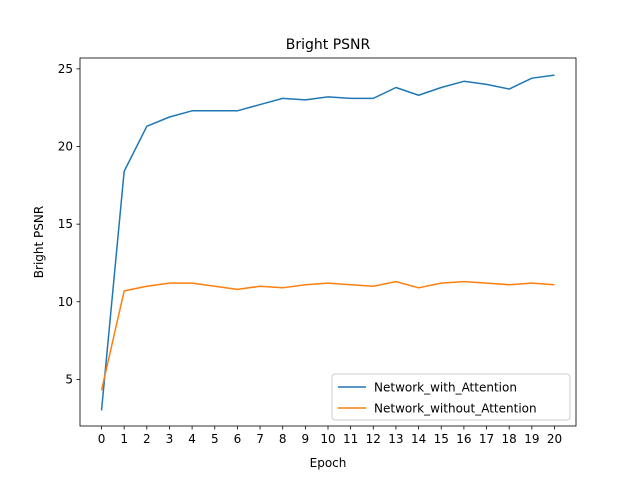 Image resolution: width=640 pixels, height=480 pixels. What do you see at coordinates (463, 439) in the screenshot?
I see `x-tick-label: 16` at bounding box center [463, 439].